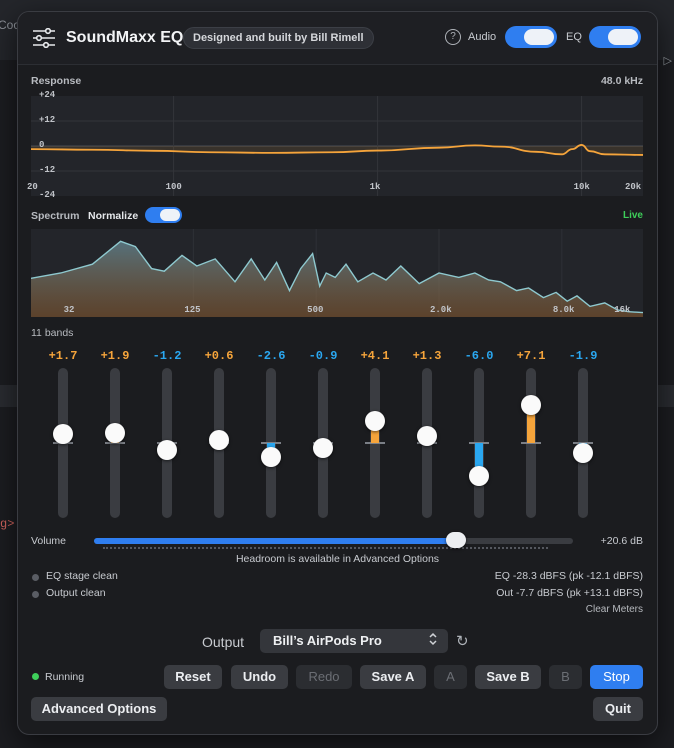 The image size is (674, 748). Describe the element at coordinates (125, 37) in the screenshot. I see `app-title: SoundMaxx EQ` at that location.